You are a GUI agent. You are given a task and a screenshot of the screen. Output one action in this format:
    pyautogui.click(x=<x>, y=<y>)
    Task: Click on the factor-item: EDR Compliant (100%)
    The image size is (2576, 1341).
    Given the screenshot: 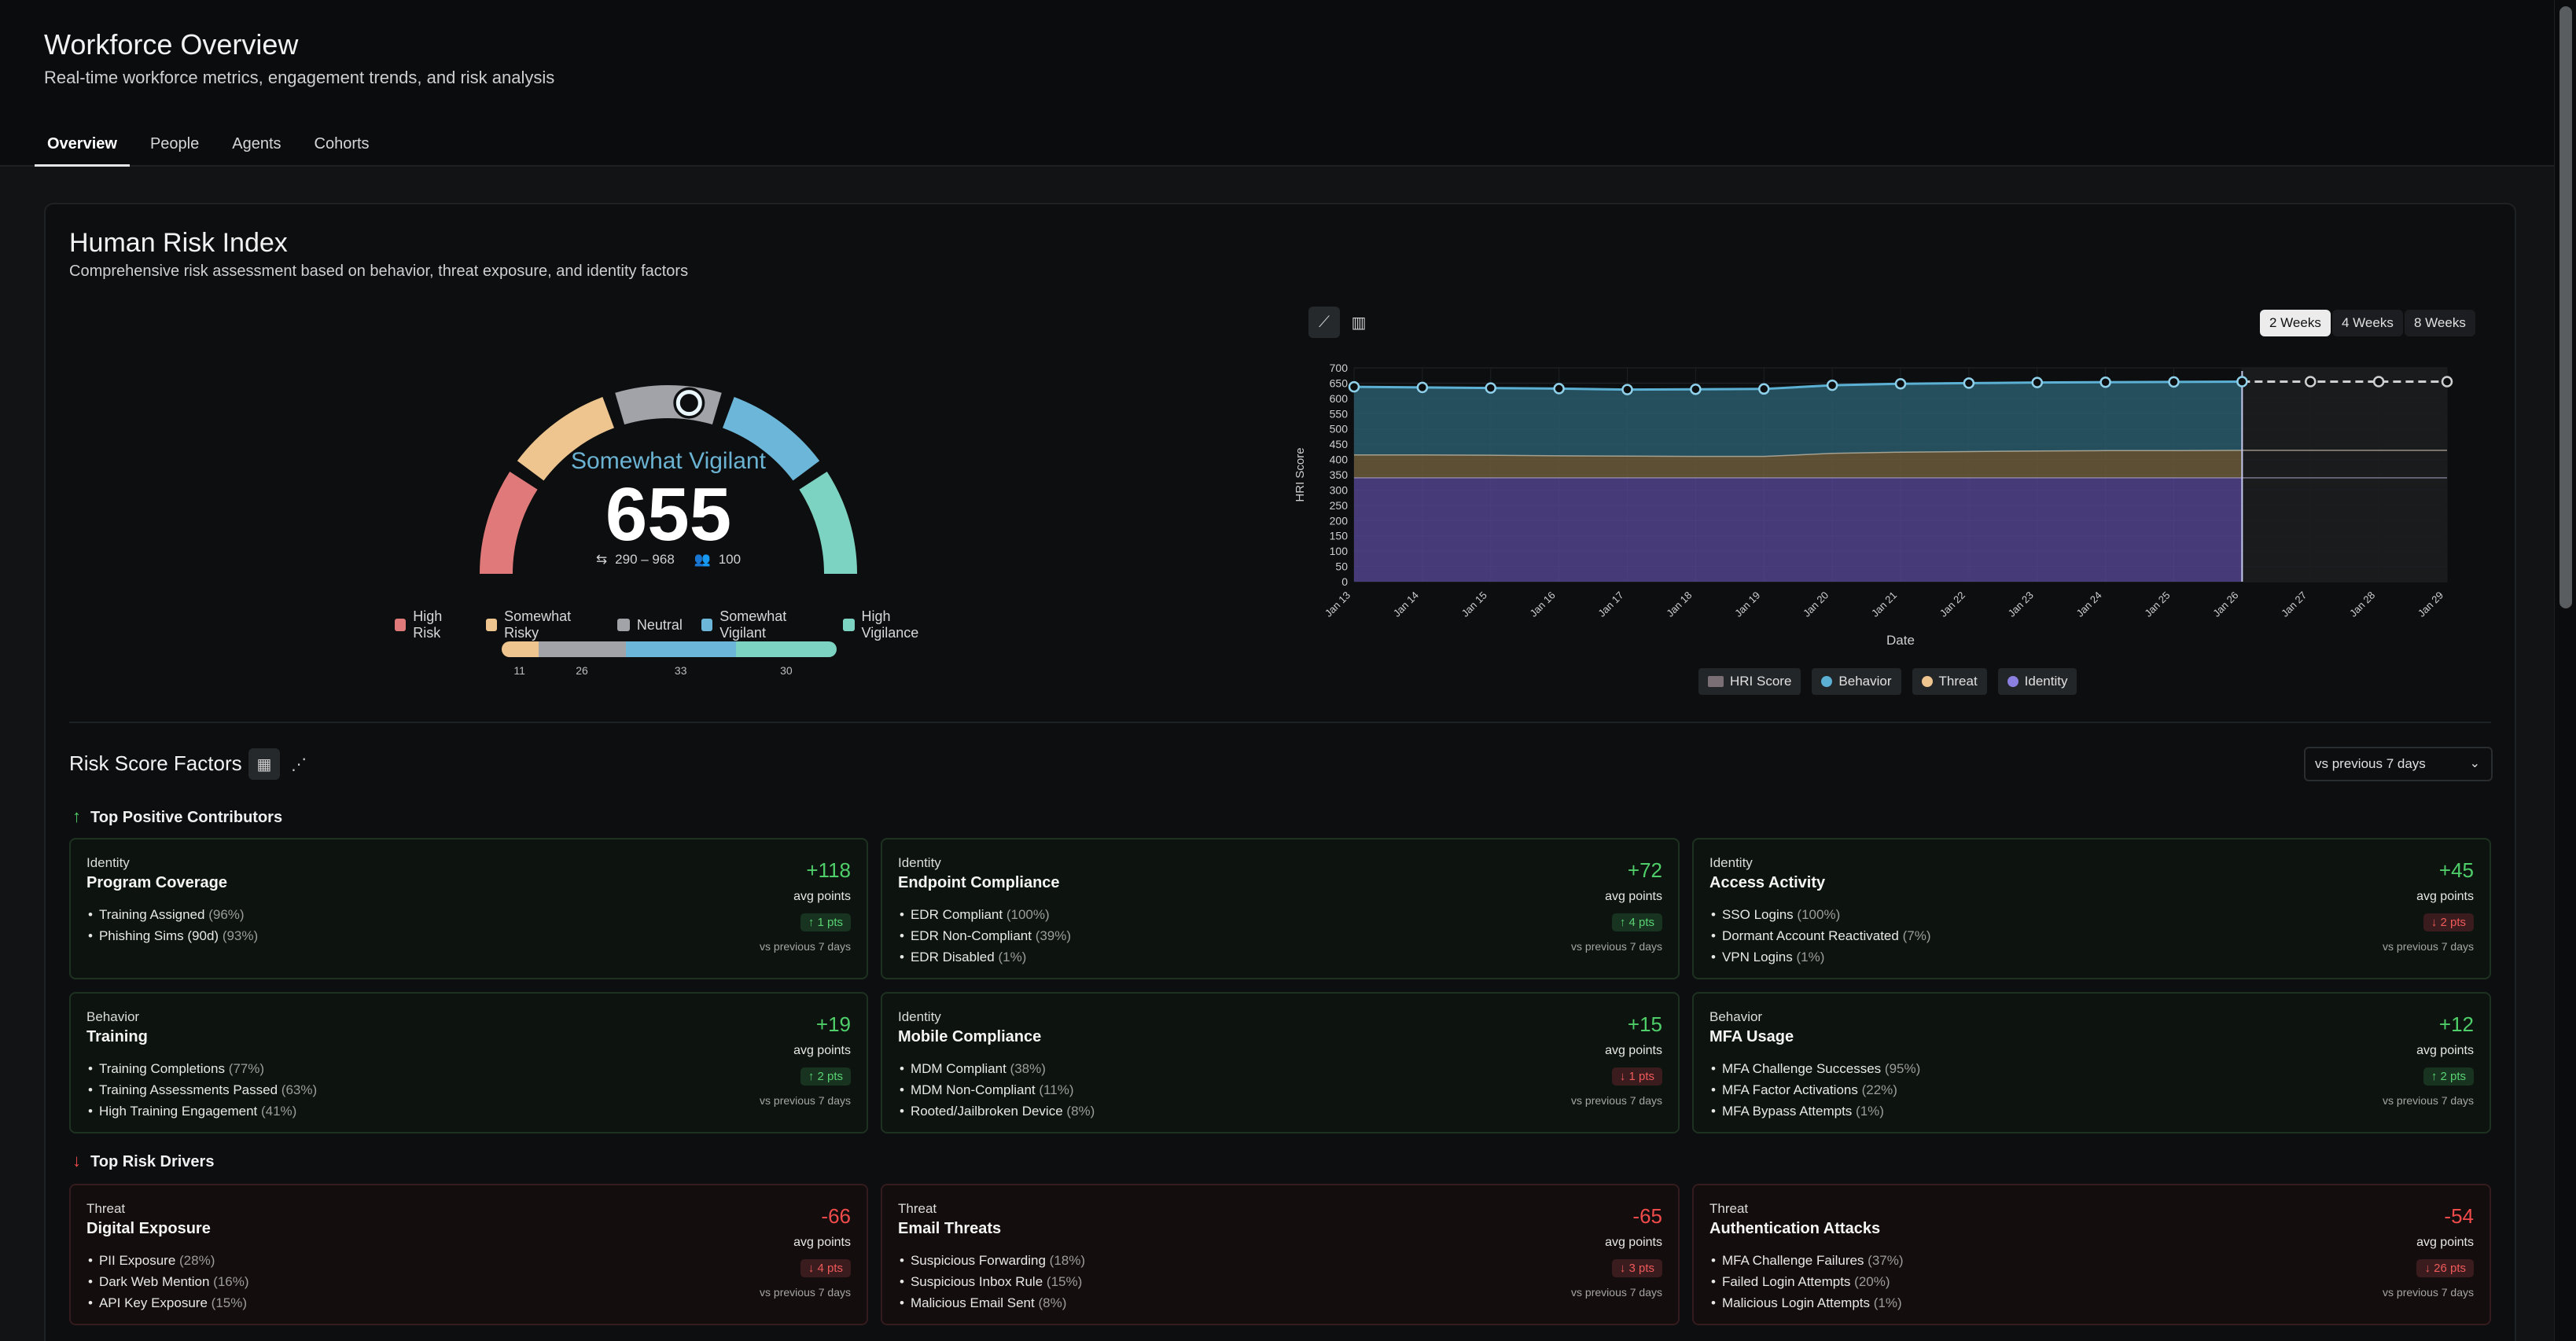 What is the action you would take?
    pyautogui.click(x=985, y=915)
    